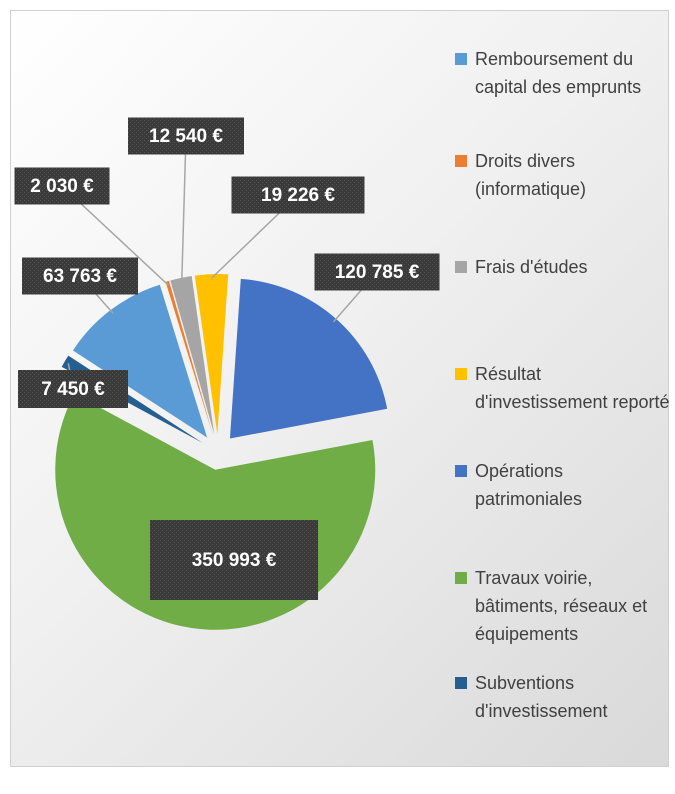 The image size is (675, 794). I want to click on leader-line, so click(184, 208).